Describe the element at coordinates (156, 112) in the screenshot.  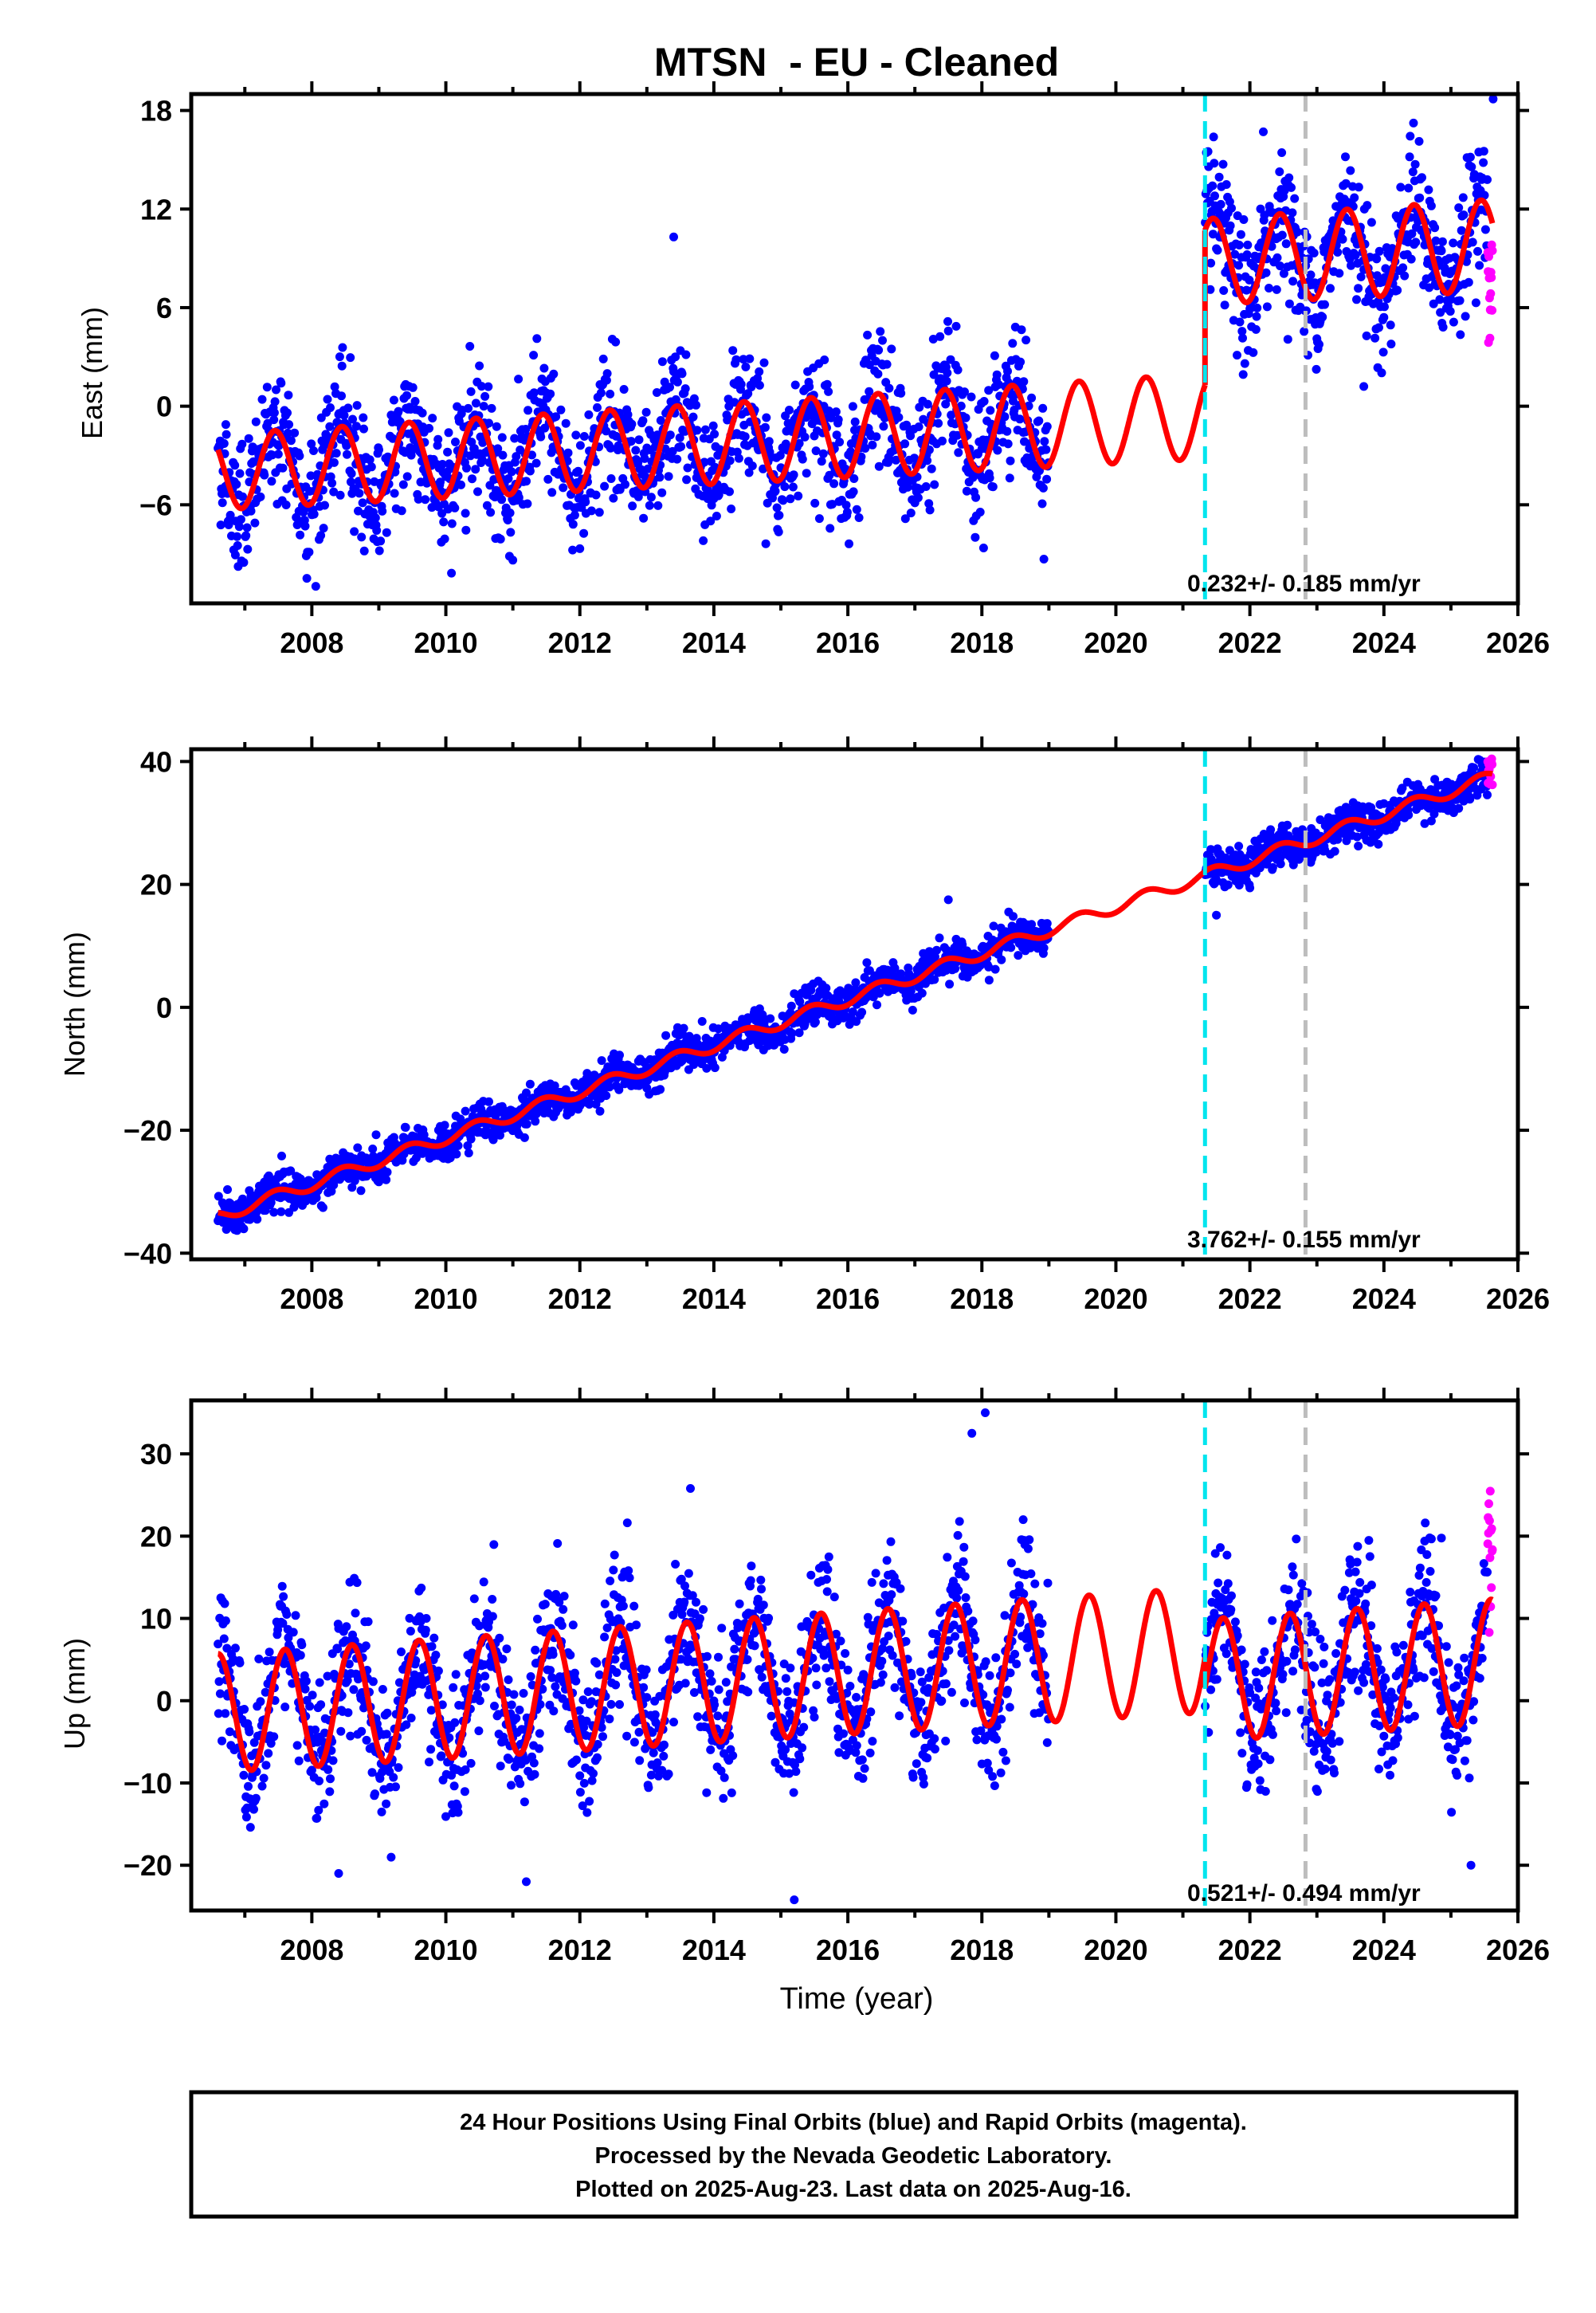
I see `east-y-tick-label: 18` at that location.